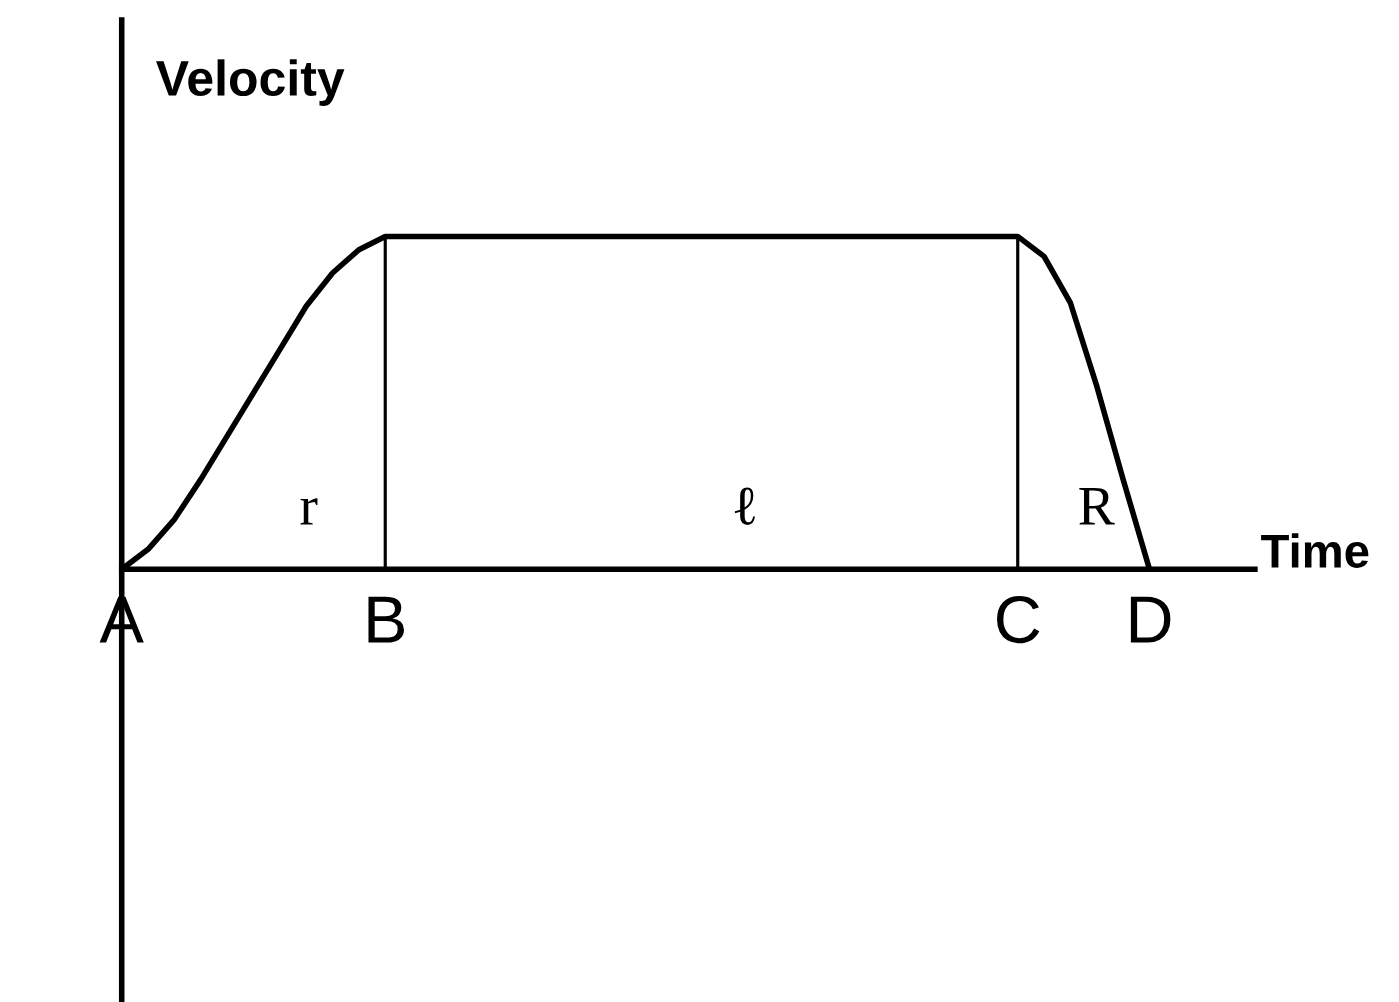 Image resolution: width=1399 pixels, height=1002 pixels. I want to click on annotation: ℓ, so click(744, 506).